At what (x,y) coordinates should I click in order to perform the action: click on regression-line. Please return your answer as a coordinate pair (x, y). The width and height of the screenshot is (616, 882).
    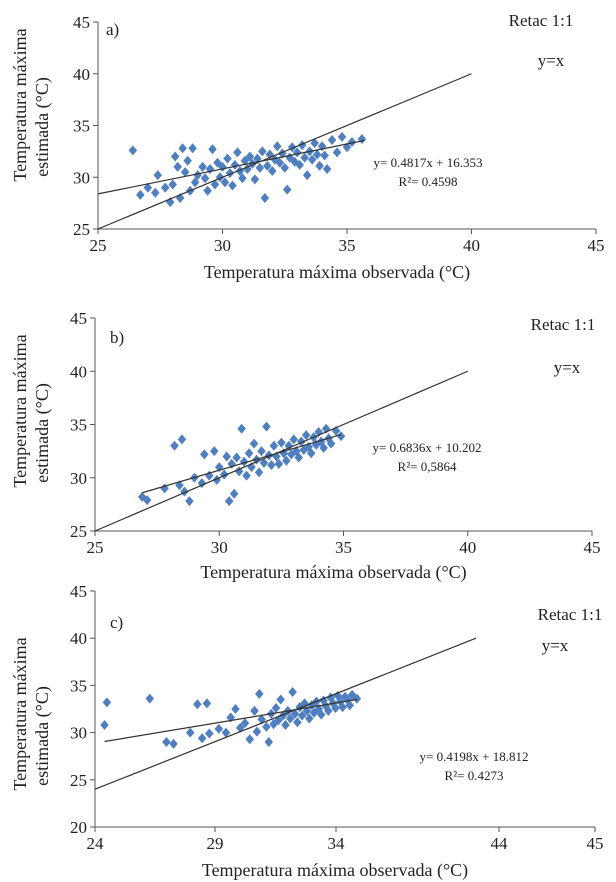
    Looking at the image, I should click on (231, 720).